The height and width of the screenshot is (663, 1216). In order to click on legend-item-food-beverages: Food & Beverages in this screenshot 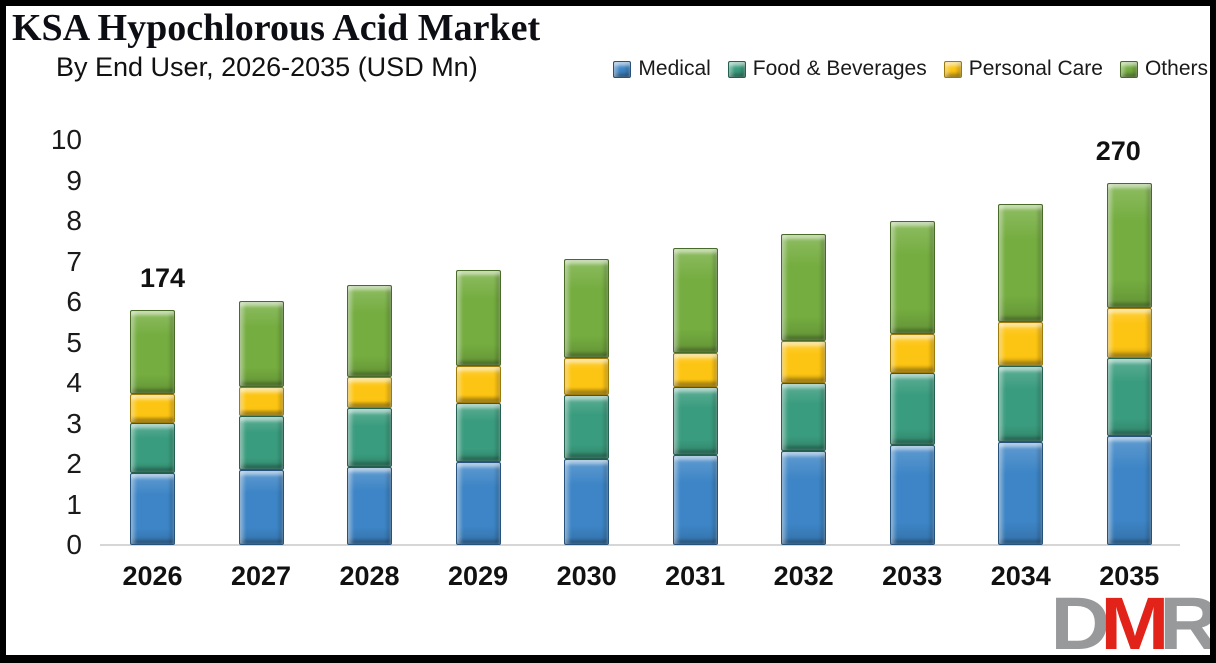, I will do `click(827, 69)`.